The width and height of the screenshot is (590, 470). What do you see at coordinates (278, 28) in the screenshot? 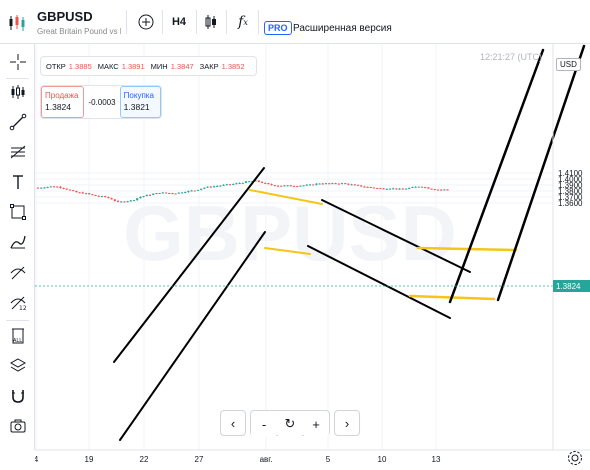
I see `pro-badge: PRO` at bounding box center [278, 28].